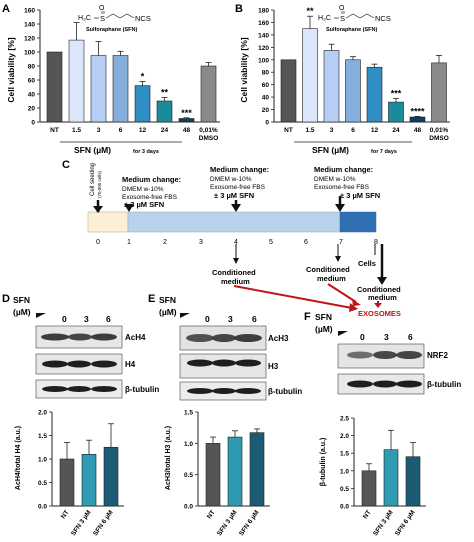 The image size is (474, 542). I want to click on timeline-segment-day8, so click(358, 222).